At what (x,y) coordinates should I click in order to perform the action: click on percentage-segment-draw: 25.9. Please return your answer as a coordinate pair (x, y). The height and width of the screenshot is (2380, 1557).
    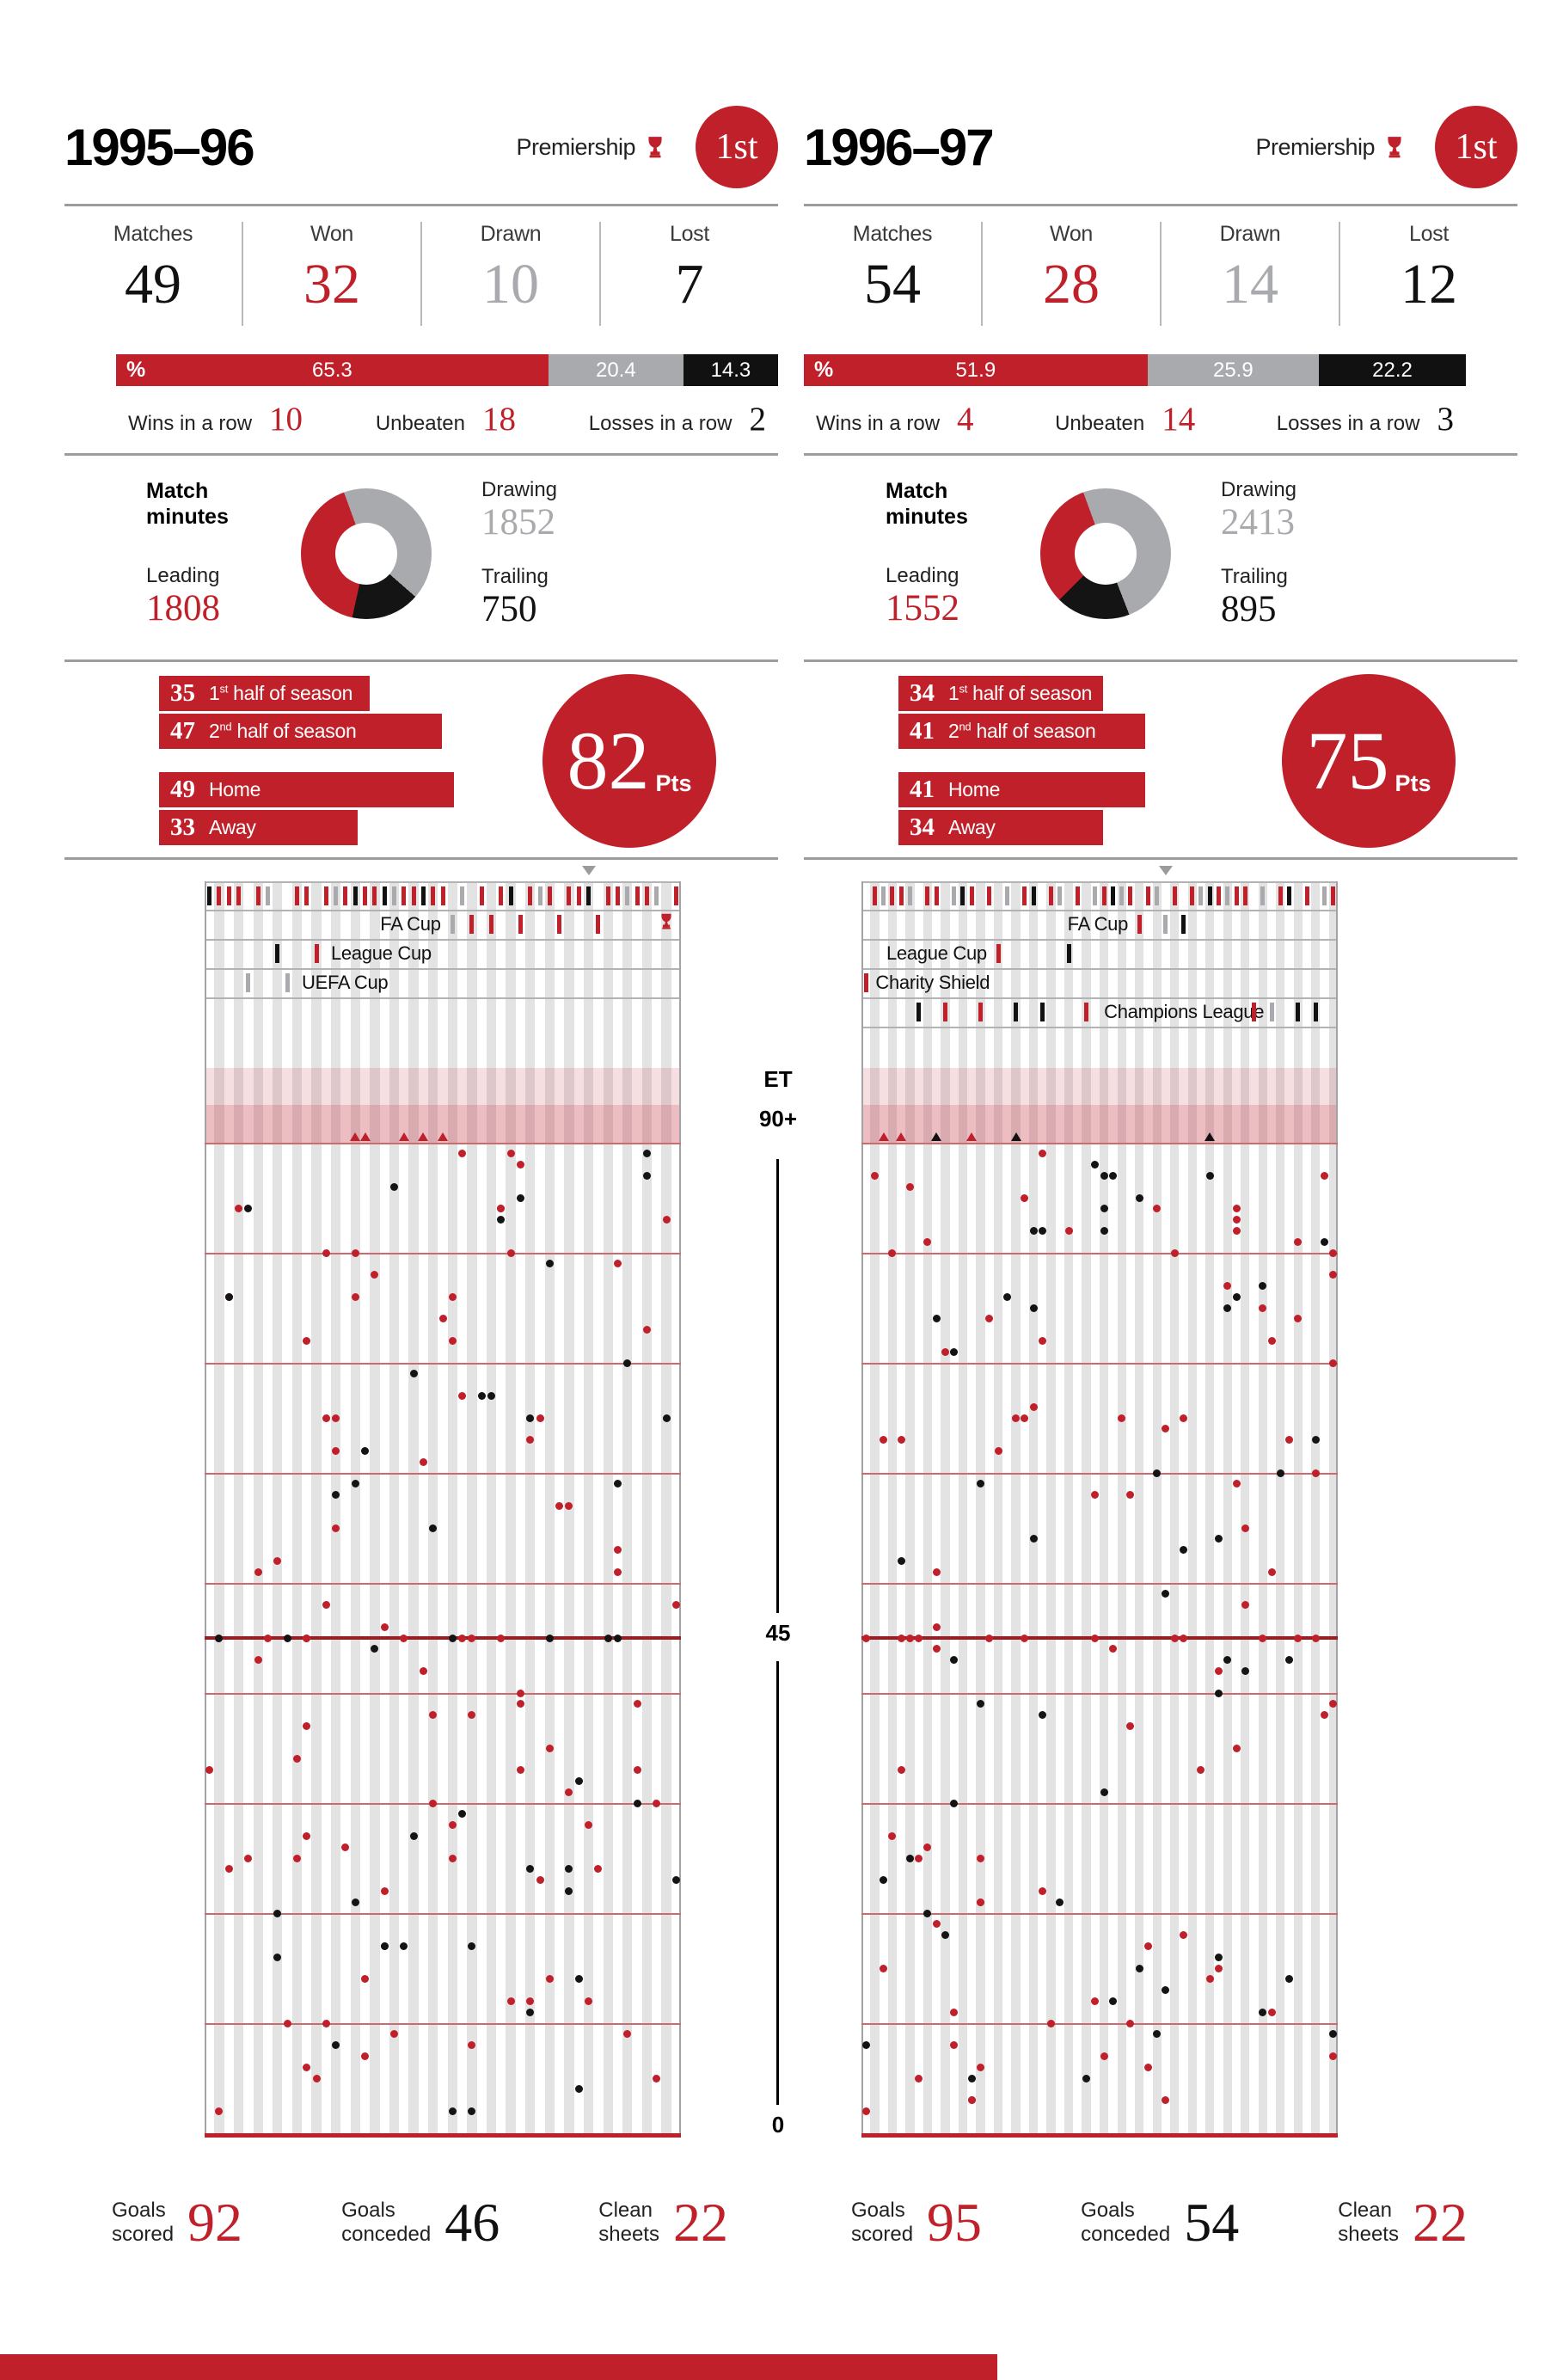
    Looking at the image, I should click on (1234, 370).